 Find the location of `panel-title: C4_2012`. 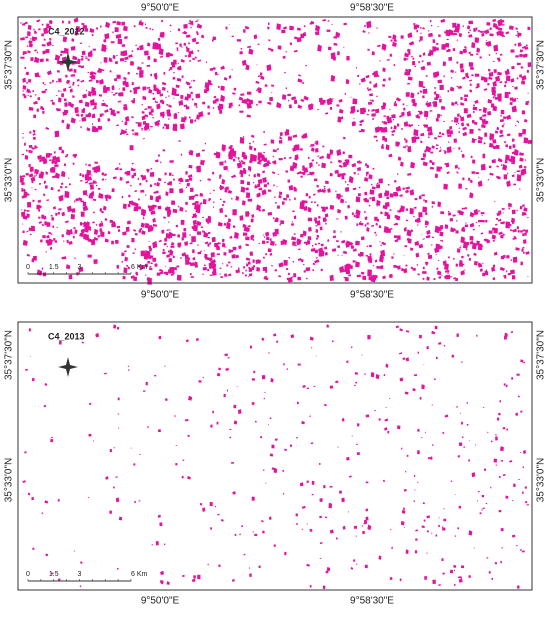

panel-title: C4_2012 is located at coordinates (66, 31).